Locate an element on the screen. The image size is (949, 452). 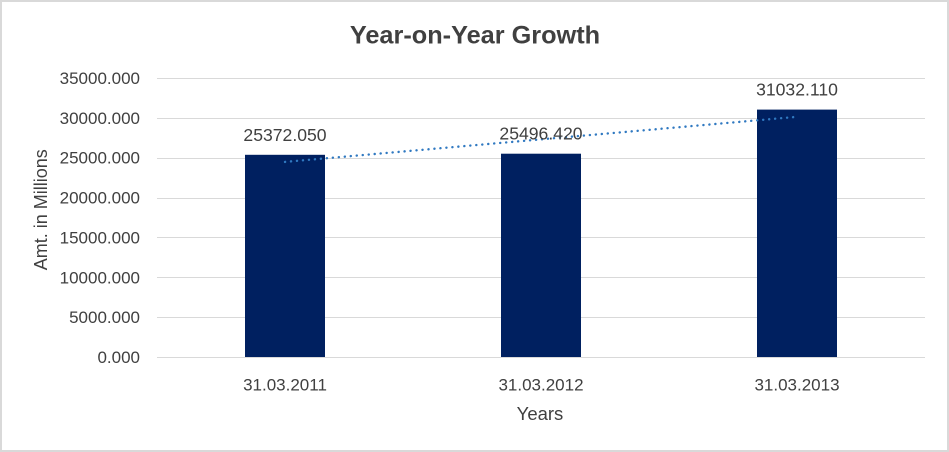
svg-text: Amt. in Millions is located at coordinates (41, 209).